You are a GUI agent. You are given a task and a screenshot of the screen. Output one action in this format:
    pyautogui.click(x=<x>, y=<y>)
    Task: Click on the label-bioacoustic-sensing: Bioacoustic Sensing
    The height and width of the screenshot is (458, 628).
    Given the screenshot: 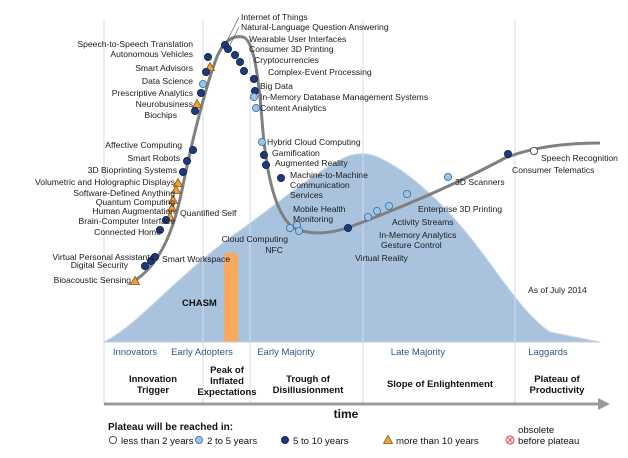 What is the action you would take?
    pyautogui.click(x=93, y=280)
    